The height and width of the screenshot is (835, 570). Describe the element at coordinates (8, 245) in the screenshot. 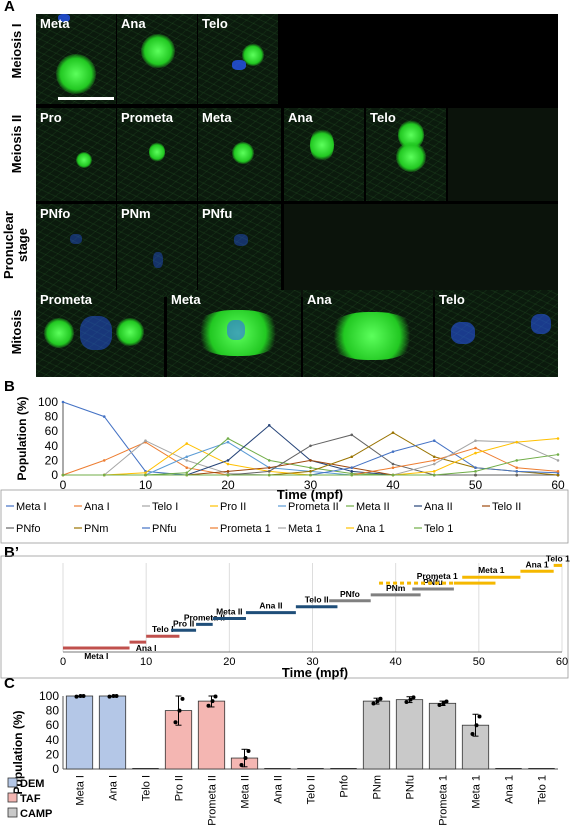

I see `row-label-line1: Pronuclear` at that location.